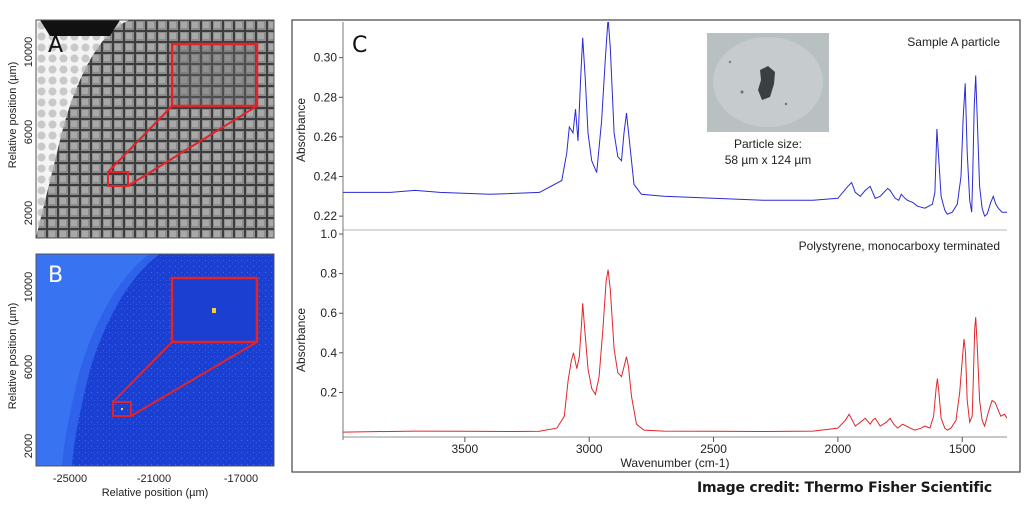 The image size is (1024, 505). Describe the element at coordinates (13, 115) in the screenshot. I see `panel-a-ylabel: Relative position (µm)` at that location.